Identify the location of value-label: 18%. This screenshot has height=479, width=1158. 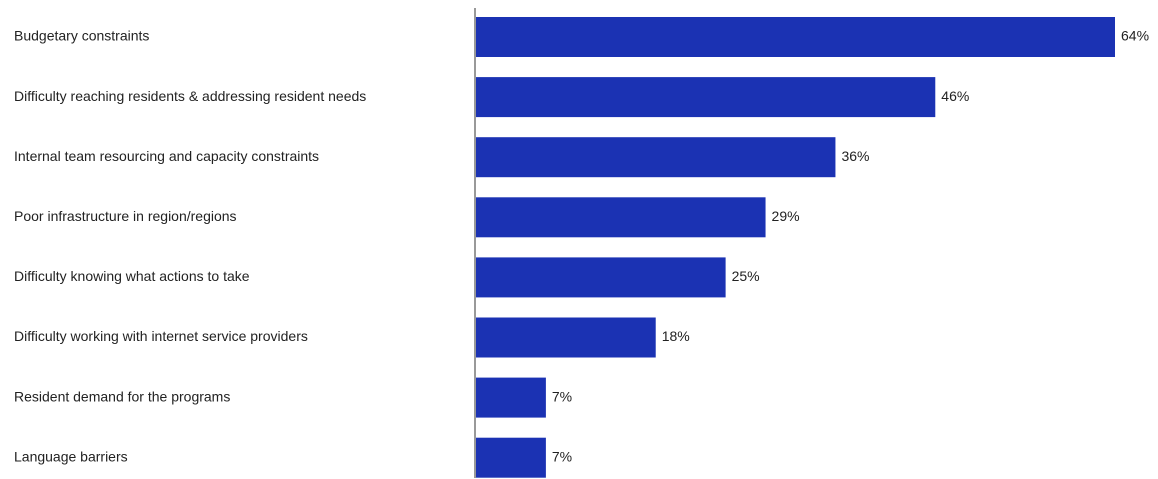
(676, 336).